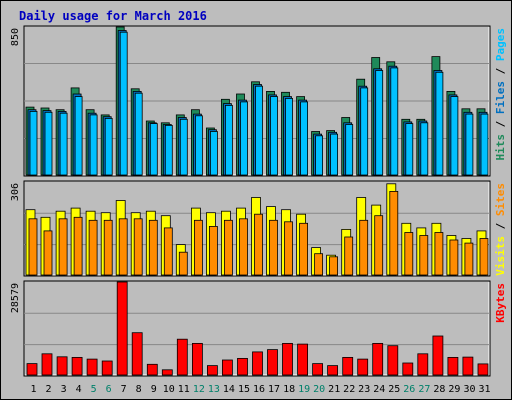  Describe the element at coordinates (409, 389) in the screenshot. I see `day-label: 26` at that location.